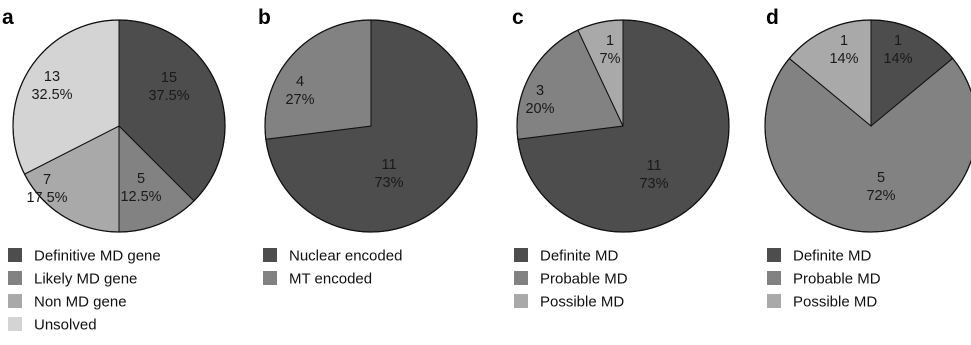 The height and width of the screenshot is (345, 971). I want to click on slice-percent-label: 12.5%, so click(140, 197).